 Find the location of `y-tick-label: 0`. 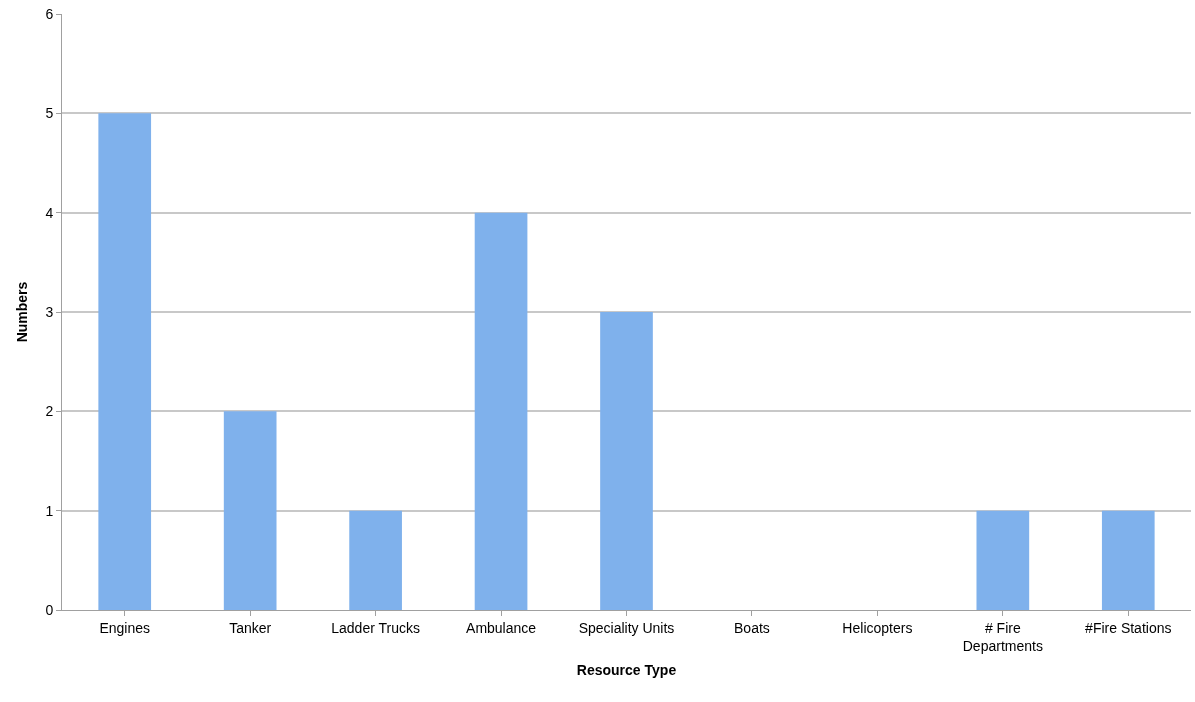

y-tick-label: 0 is located at coordinates (49, 609).